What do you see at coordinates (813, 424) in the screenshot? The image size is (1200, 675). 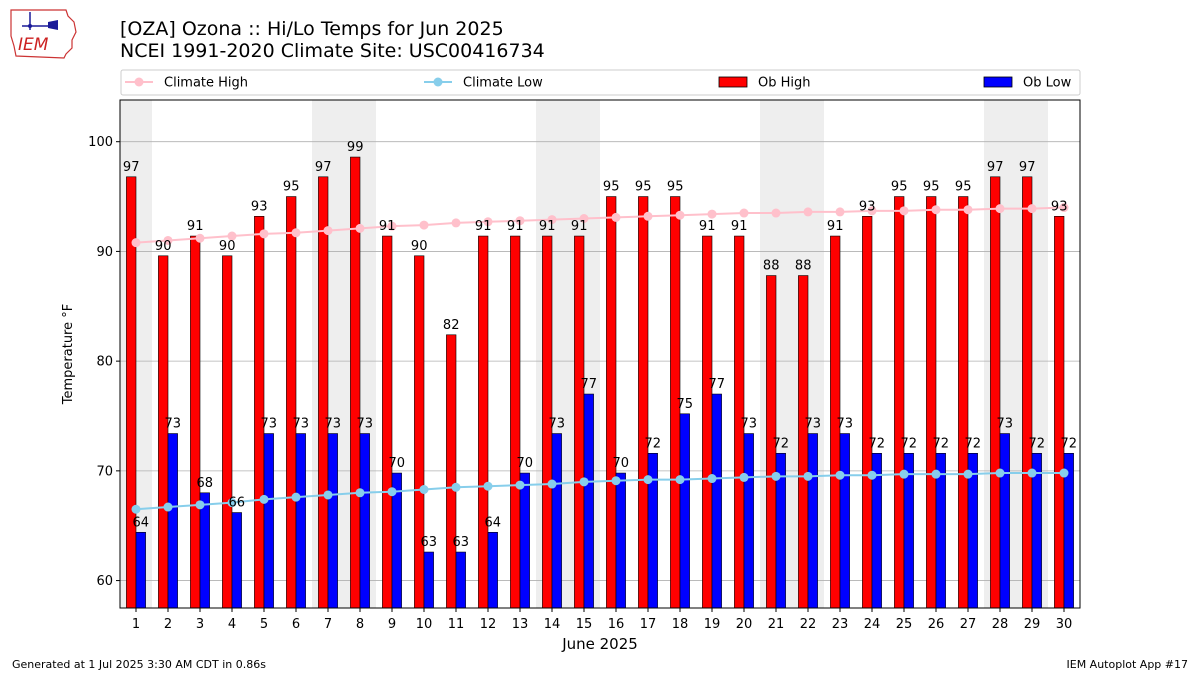 I see `ob-low-label-day-22: 73` at bounding box center [813, 424].